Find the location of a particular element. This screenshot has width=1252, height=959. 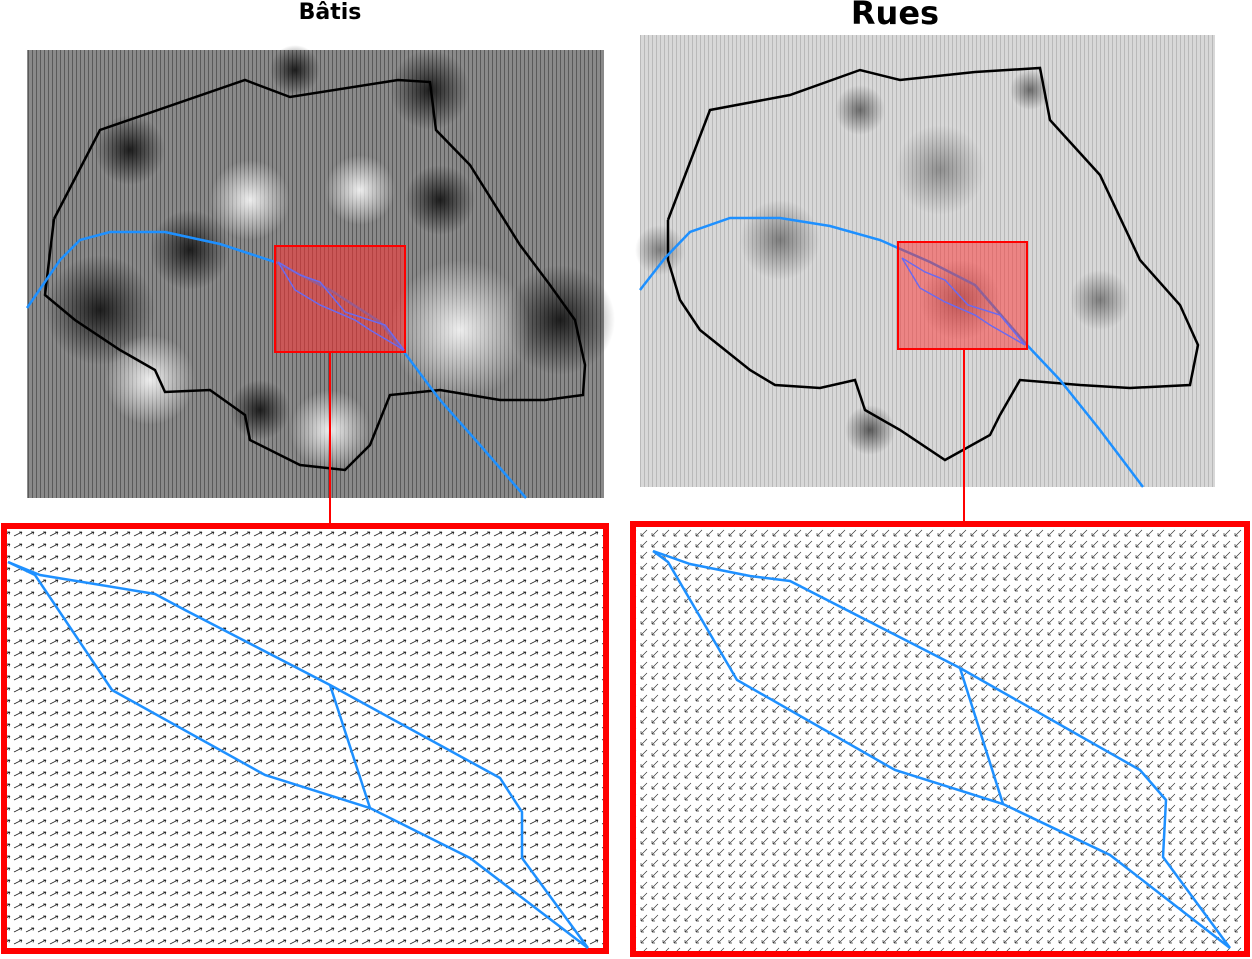

right-river-seine is located at coordinates (891, 352).